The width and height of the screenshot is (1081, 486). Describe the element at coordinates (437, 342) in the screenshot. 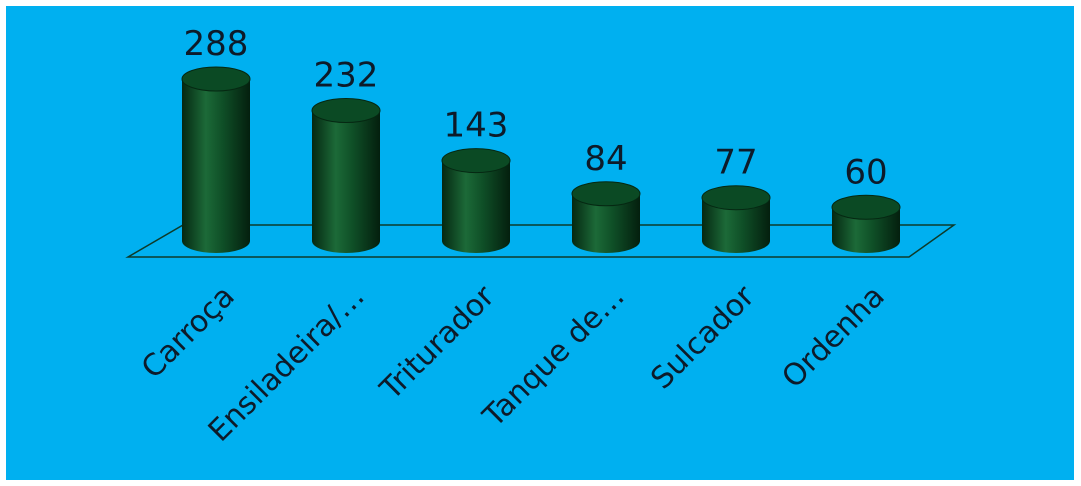

I see `category-label-3: Triturador` at that location.